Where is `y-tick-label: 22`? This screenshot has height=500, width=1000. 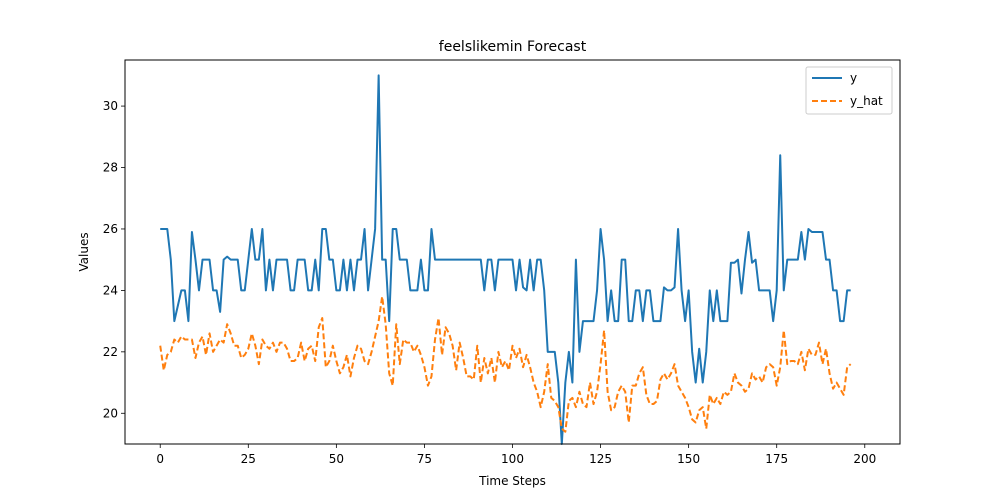 y-tick-label: 22 is located at coordinates (110, 352).